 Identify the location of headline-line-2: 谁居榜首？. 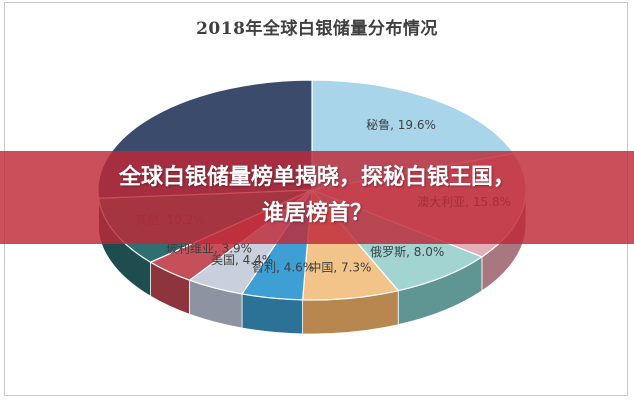
(316, 213).